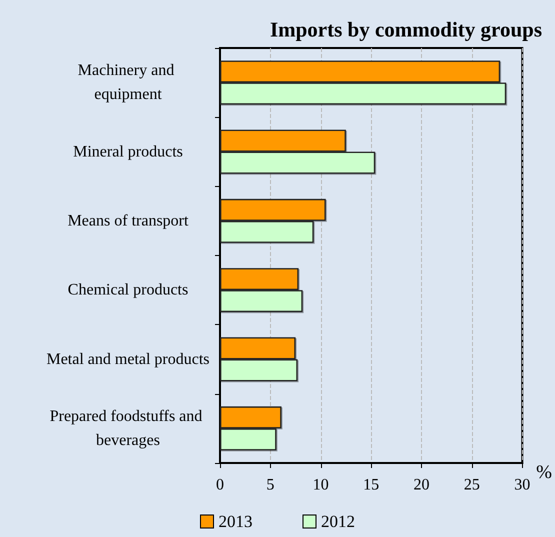 The width and height of the screenshot is (555, 537). I want to click on y-tick-label: Mineral products, so click(128, 151).